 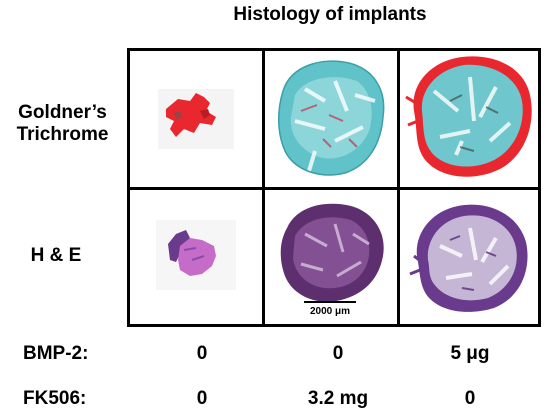 What do you see at coordinates (470, 398) in the screenshot?
I see `fk506-value-col3: 0` at bounding box center [470, 398].